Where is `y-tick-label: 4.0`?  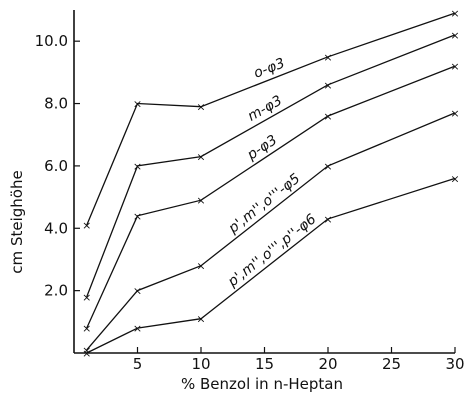 y-tick-label: 4.0 is located at coordinates (56, 228).